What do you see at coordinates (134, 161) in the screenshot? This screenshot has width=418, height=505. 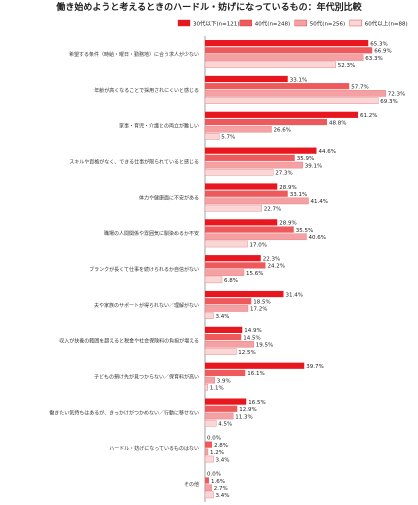 I see `category-label: スキルや資格がなく、できる仕事が限られていると感じる` at bounding box center [134, 161].